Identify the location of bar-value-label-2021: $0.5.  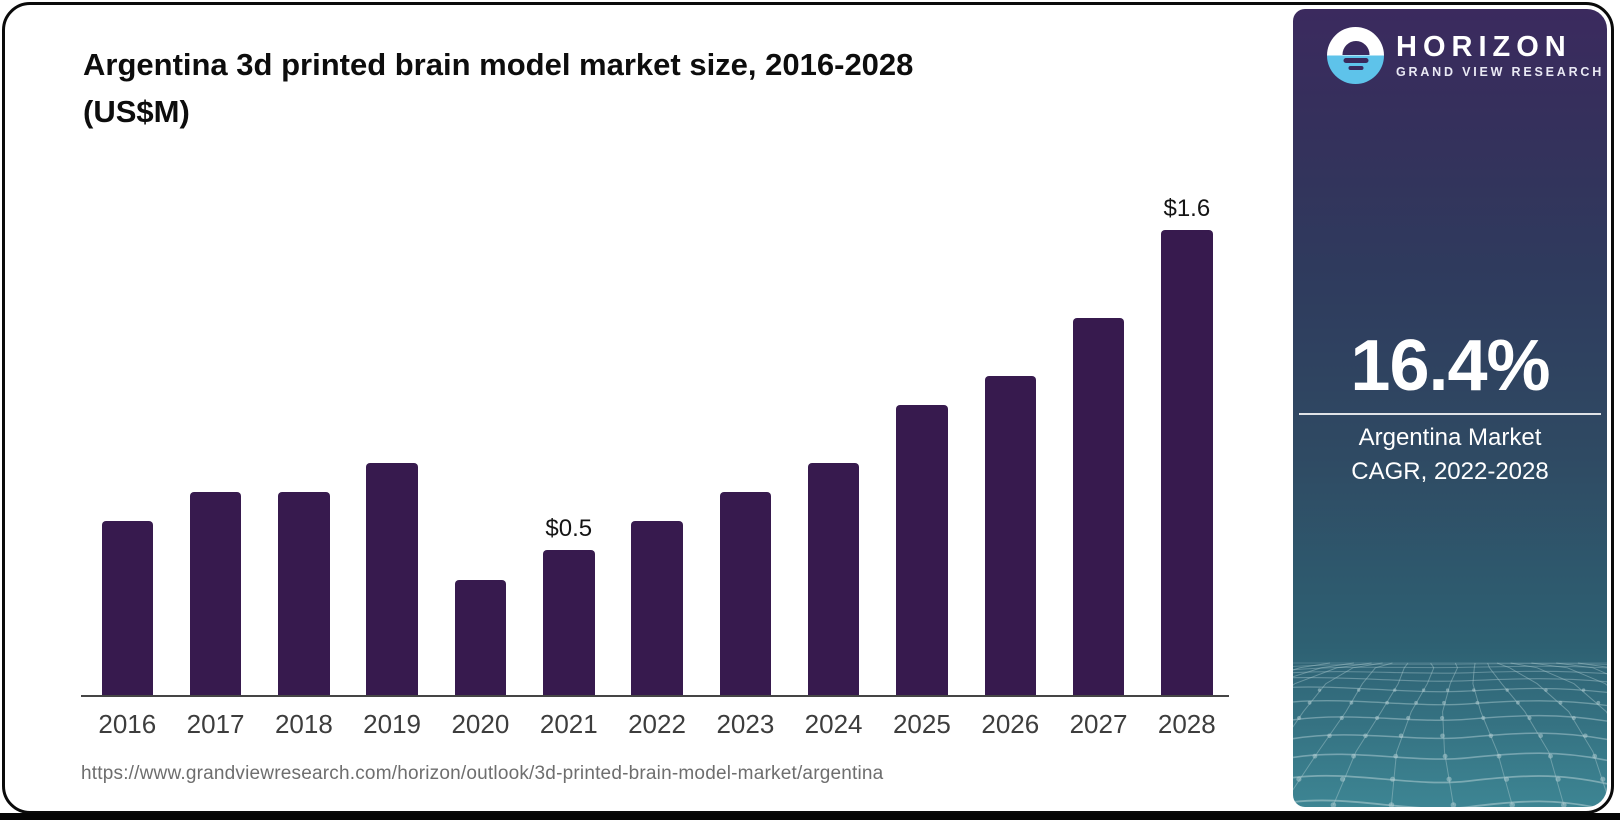
(569, 528).